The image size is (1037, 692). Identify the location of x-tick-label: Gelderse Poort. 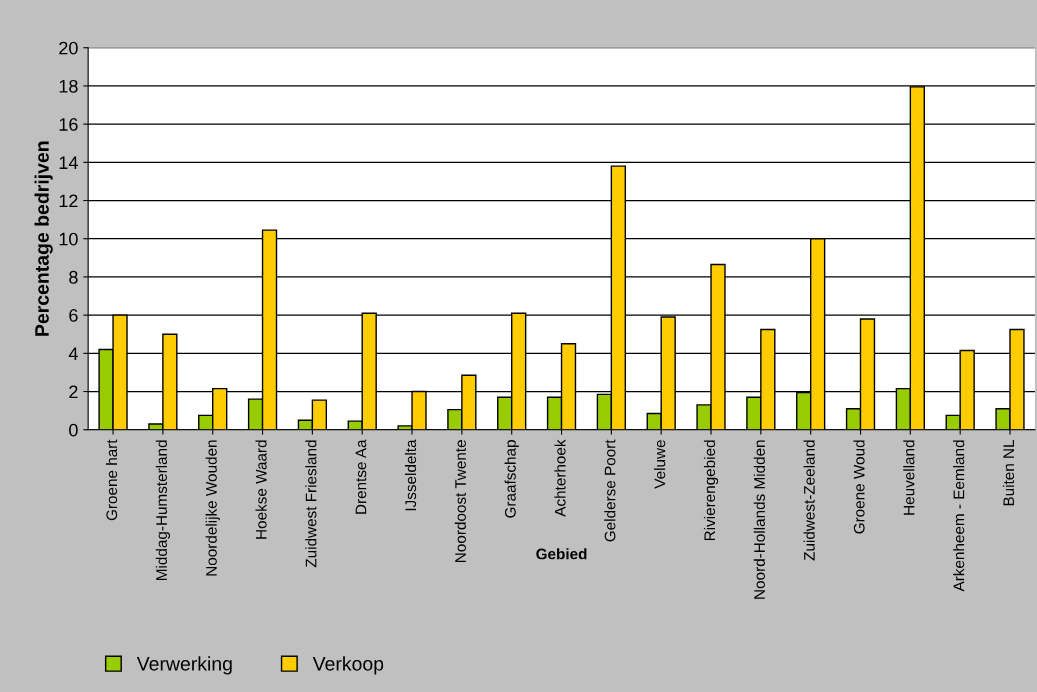
(610, 490).